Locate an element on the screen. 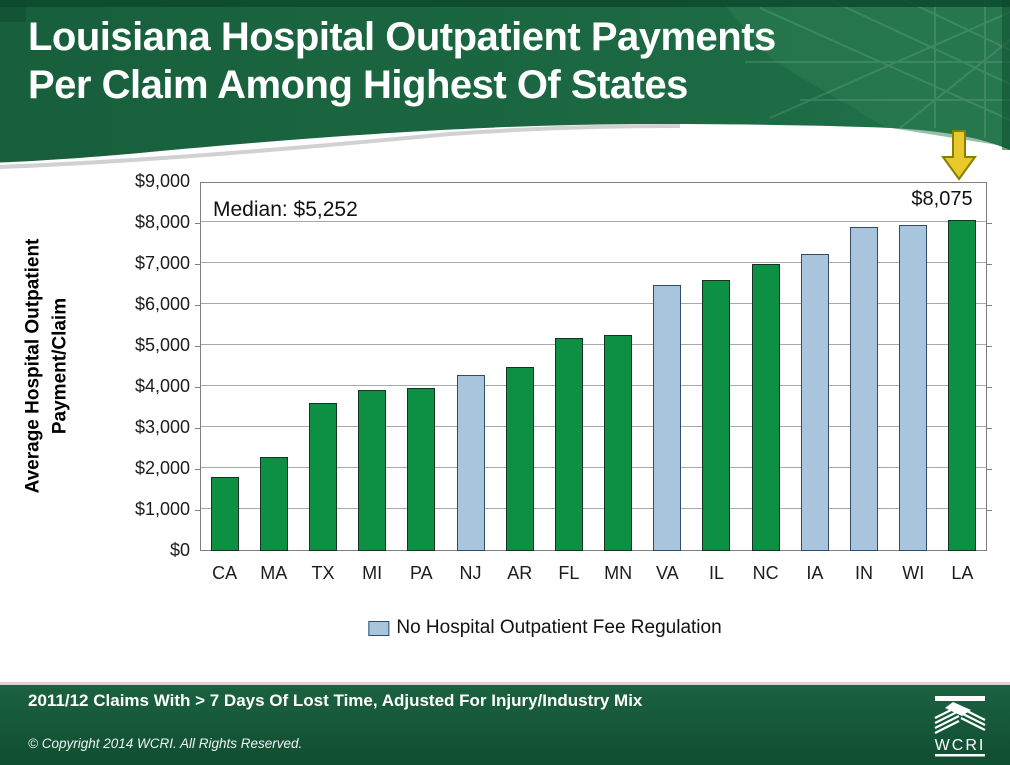 This screenshot has height=765, width=1010. bar-AR is located at coordinates (519, 458).